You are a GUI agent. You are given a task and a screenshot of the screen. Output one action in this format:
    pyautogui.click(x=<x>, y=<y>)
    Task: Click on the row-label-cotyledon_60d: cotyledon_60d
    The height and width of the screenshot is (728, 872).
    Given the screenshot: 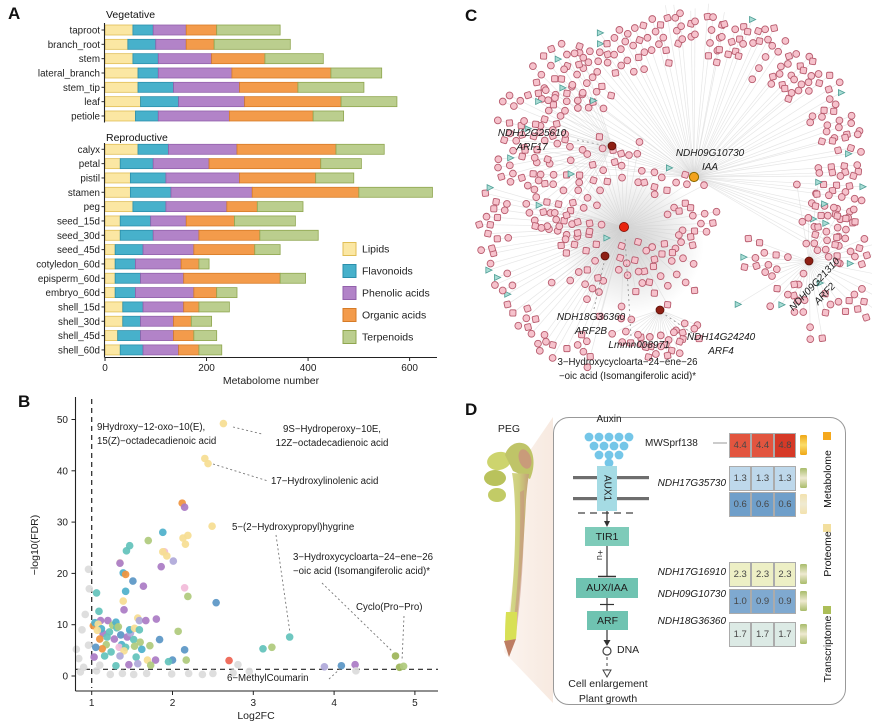 What is the action you would take?
    pyautogui.click(x=68, y=264)
    